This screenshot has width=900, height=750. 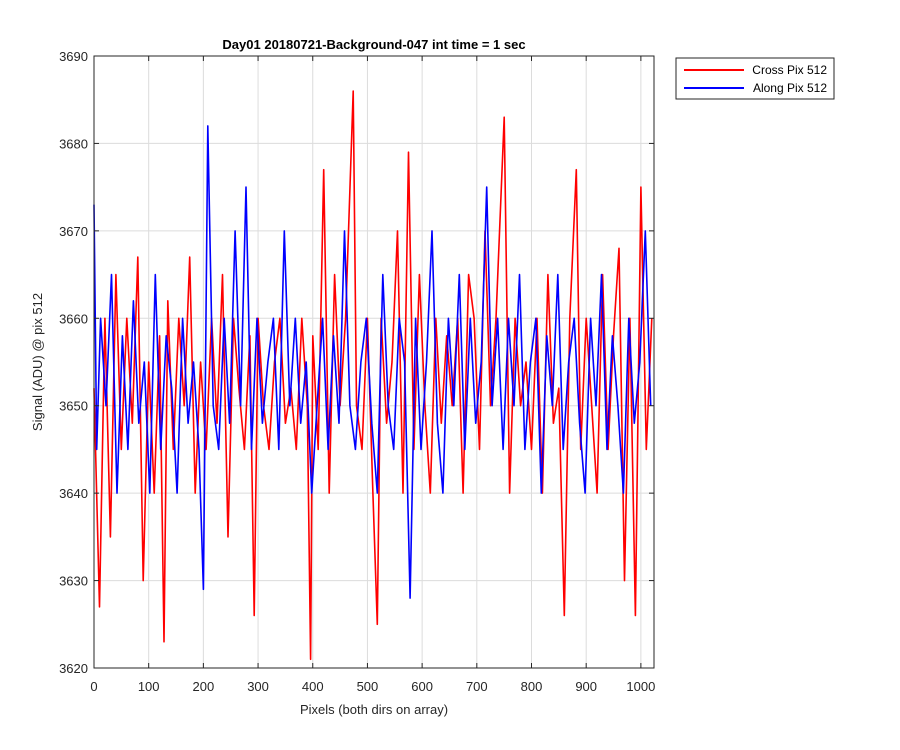 I want to click on x-tick-label: 500, so click(x=368, y=686).